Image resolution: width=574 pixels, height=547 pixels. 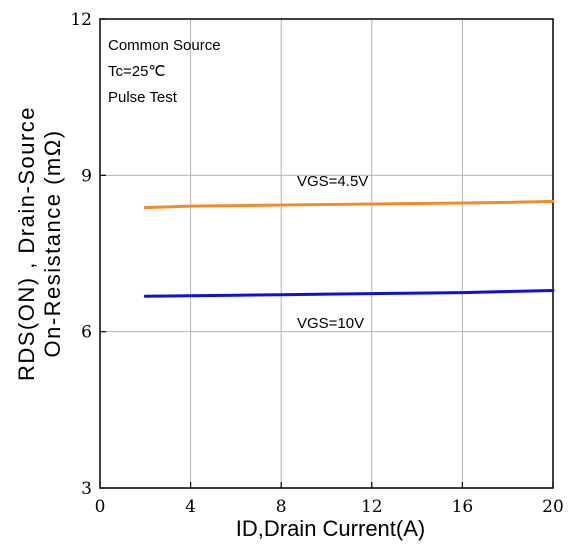 What do you see at coordinates (372, 507) in the screenshot?
I see `x-tick-label: 12` at bounding box center [372, 507].